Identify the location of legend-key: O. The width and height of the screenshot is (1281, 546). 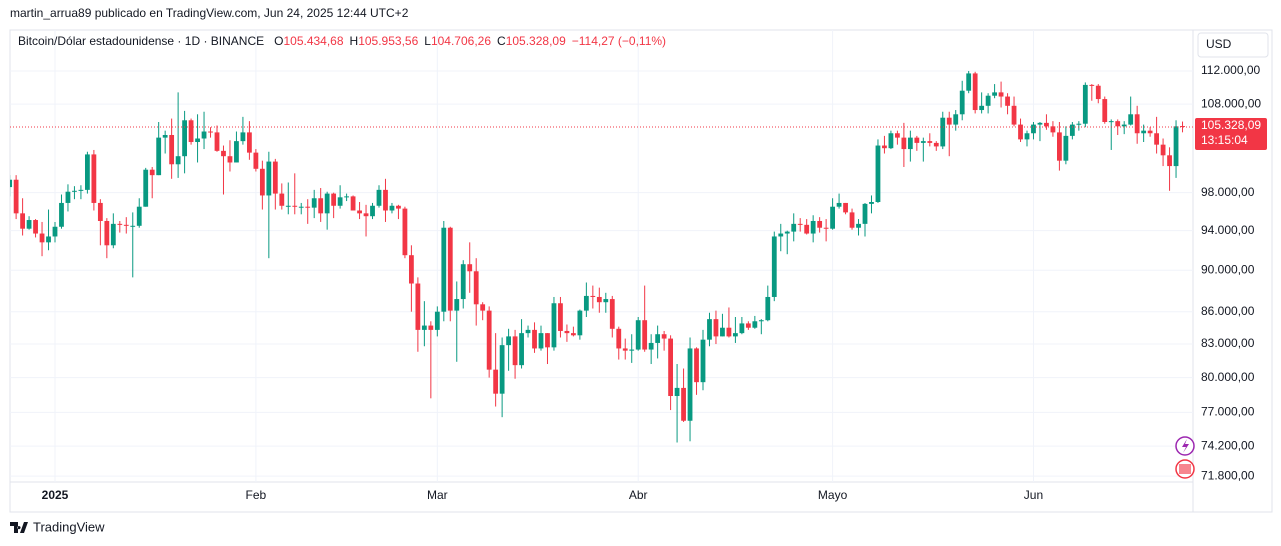
(278, 41).